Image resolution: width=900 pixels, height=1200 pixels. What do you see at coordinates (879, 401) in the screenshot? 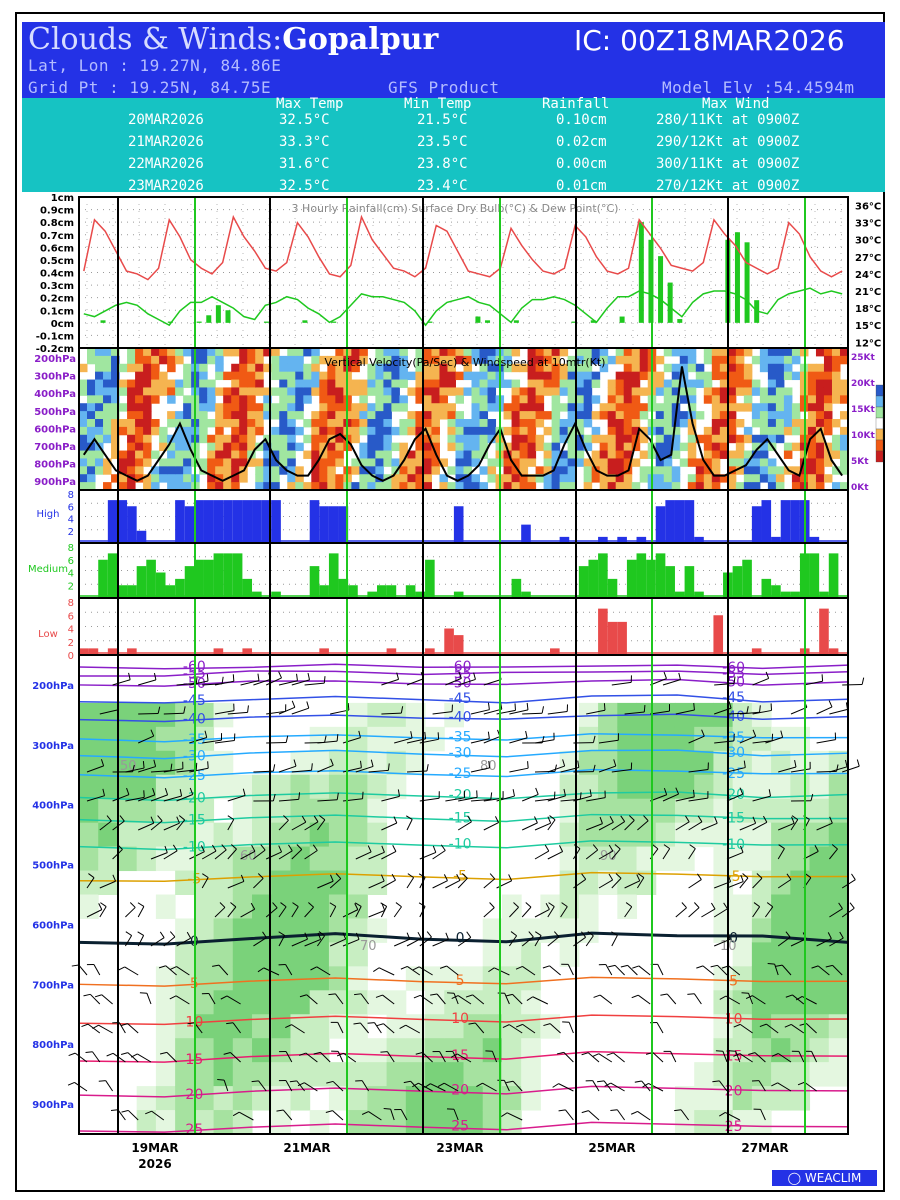
I see `velocity-legend-swatch` at bounding box center [879, 401].